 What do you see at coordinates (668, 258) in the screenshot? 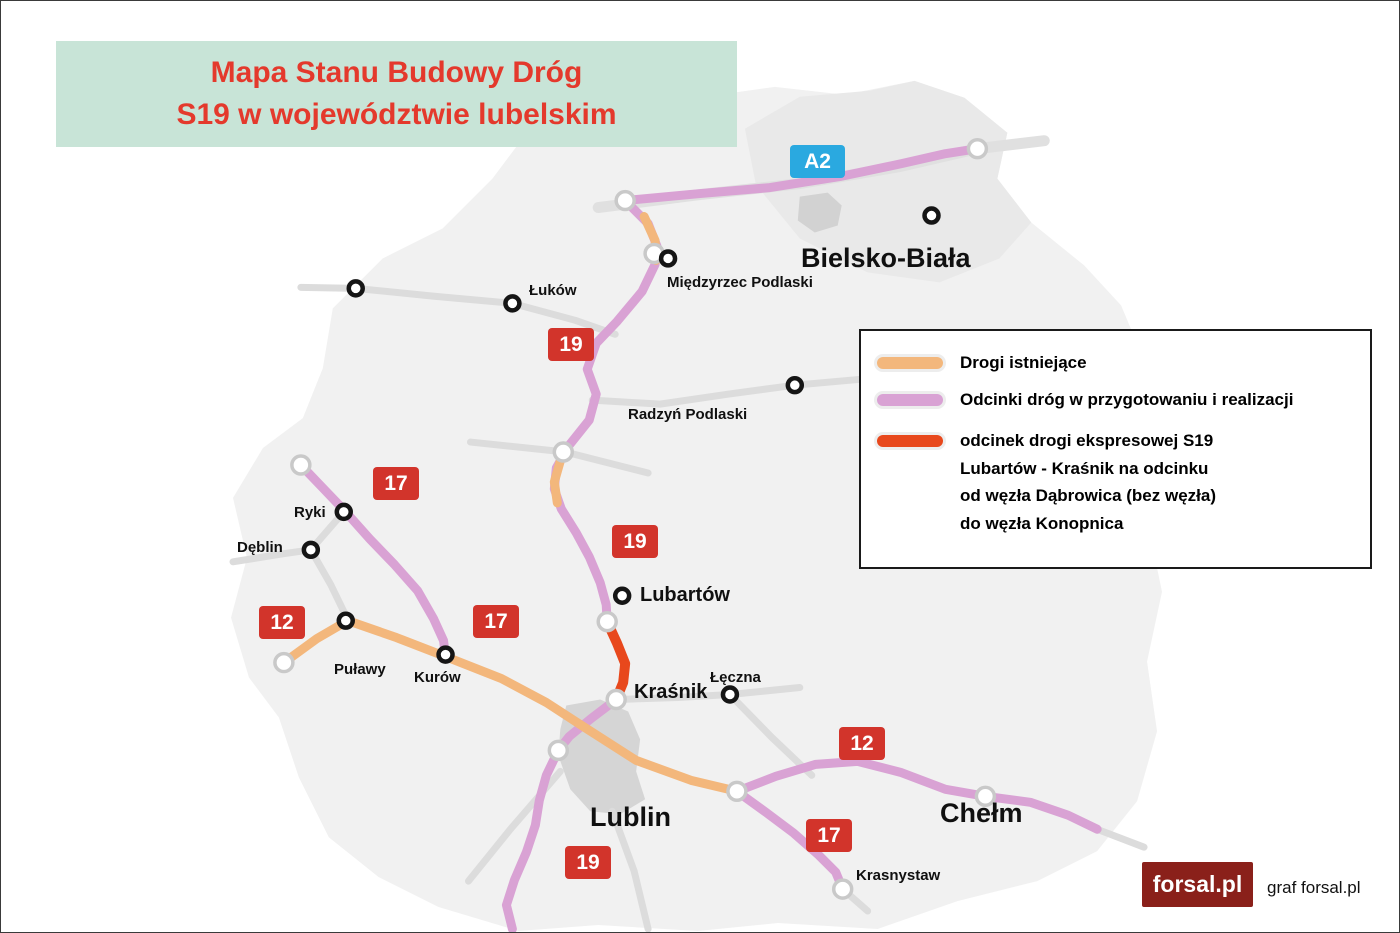
I see `city-dot-miedzyrzec` at bounding box center [668, 258].